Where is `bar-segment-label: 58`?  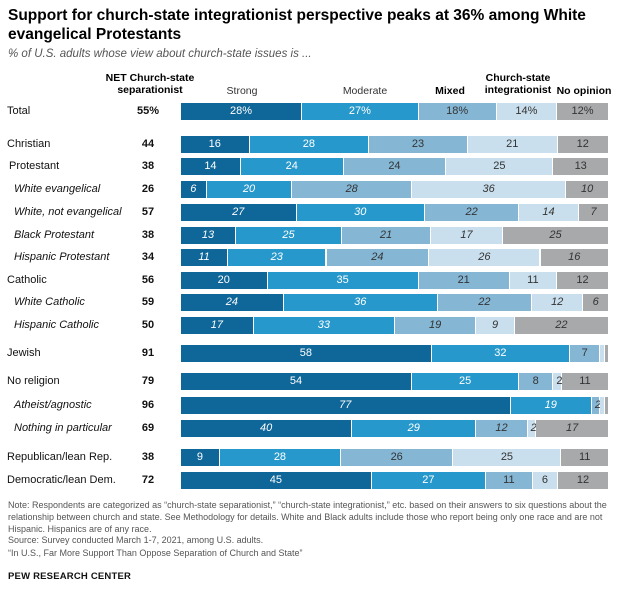 bar-segment-label: 58 is located at coordinates (305, 353).